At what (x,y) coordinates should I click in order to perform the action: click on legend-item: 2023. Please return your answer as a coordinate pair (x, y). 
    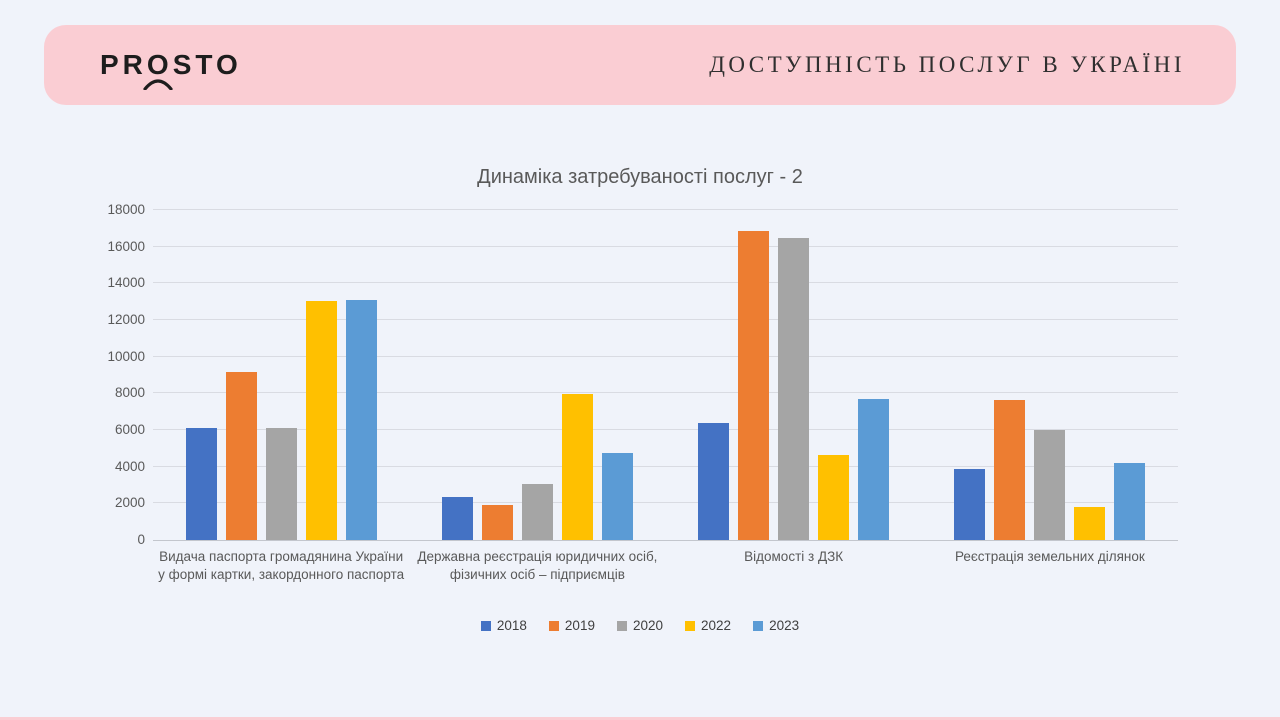
    Looking at the image, I should click on (776, 625).